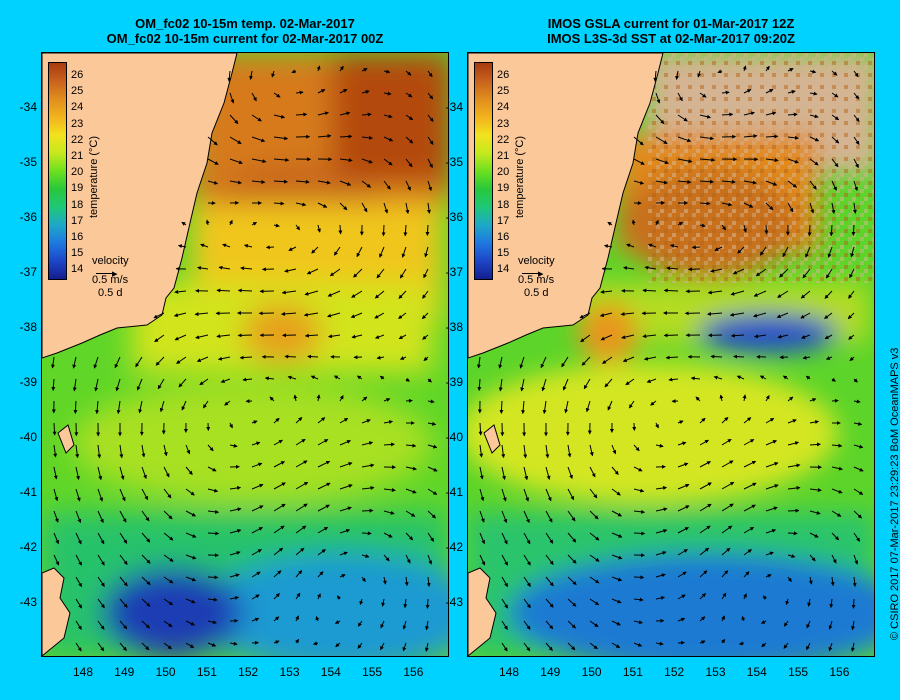 This screenshot has width=900, height=700. Describe the element at coordinates (632, 672) in the screenshot. I see `longitude-label: 151` at that location.